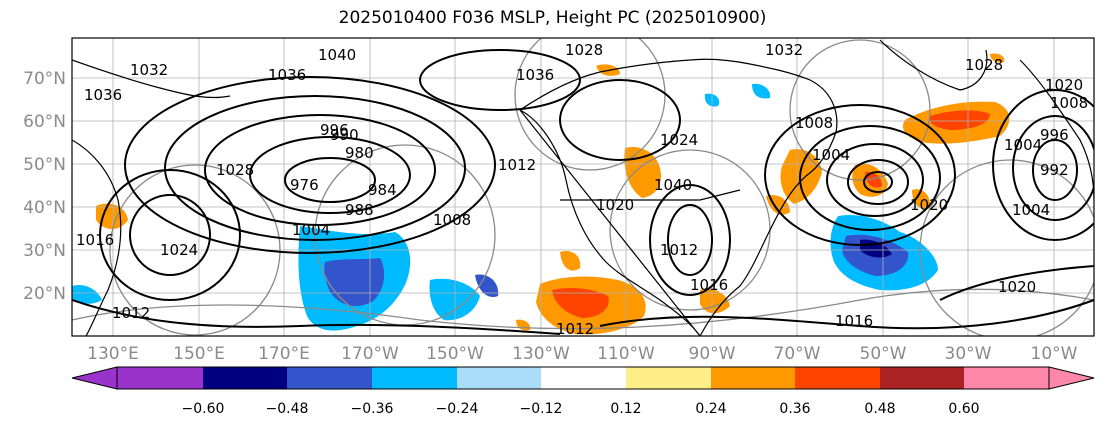 The height and width of the screenshot is (429, 1105). I want to click on lat-label: 50°N, so click(44, 165).